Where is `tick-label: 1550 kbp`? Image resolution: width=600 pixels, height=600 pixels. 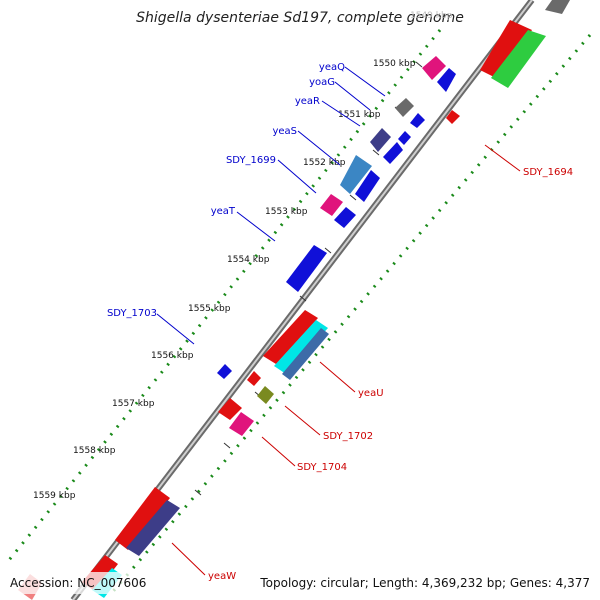 tick-label: 1550 kbp is located at coordinates (394, 64).